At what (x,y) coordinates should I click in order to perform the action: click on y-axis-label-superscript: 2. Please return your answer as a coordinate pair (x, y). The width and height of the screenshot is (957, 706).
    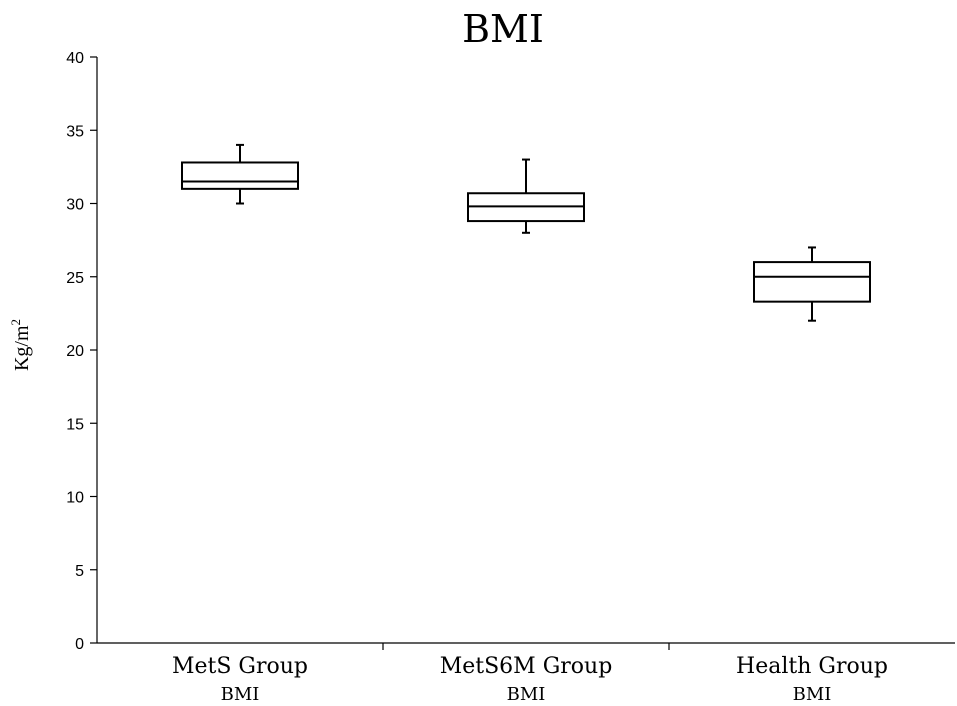
    Looking at the image, I should click on (15, 322).